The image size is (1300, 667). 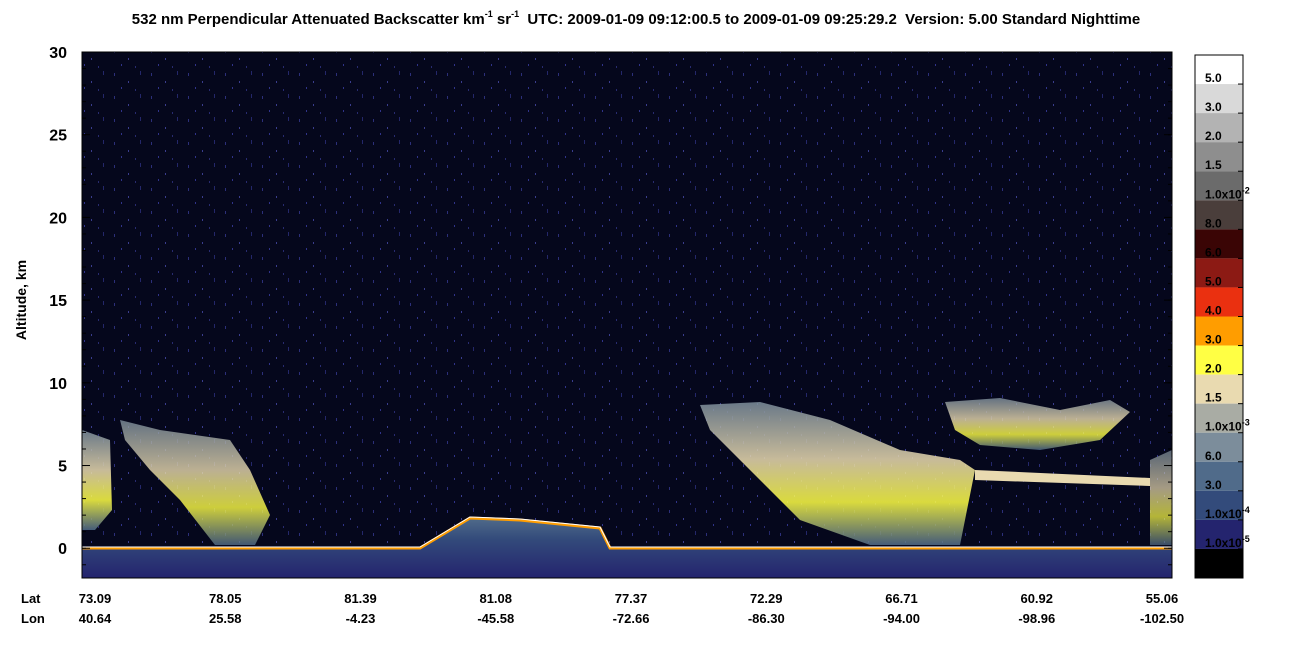 I want to click on x-tick-label: 81.39, so click(x=360, y=598).